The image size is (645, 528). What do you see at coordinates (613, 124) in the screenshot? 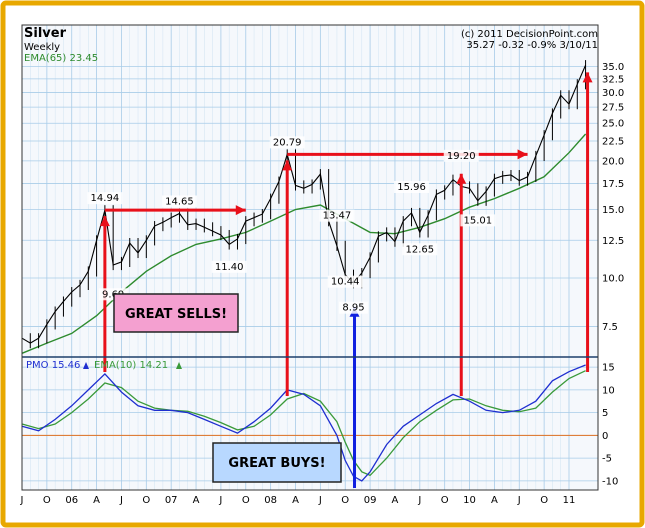
I see `price-tick-label: 25.0` at bounding box center [613, 124].